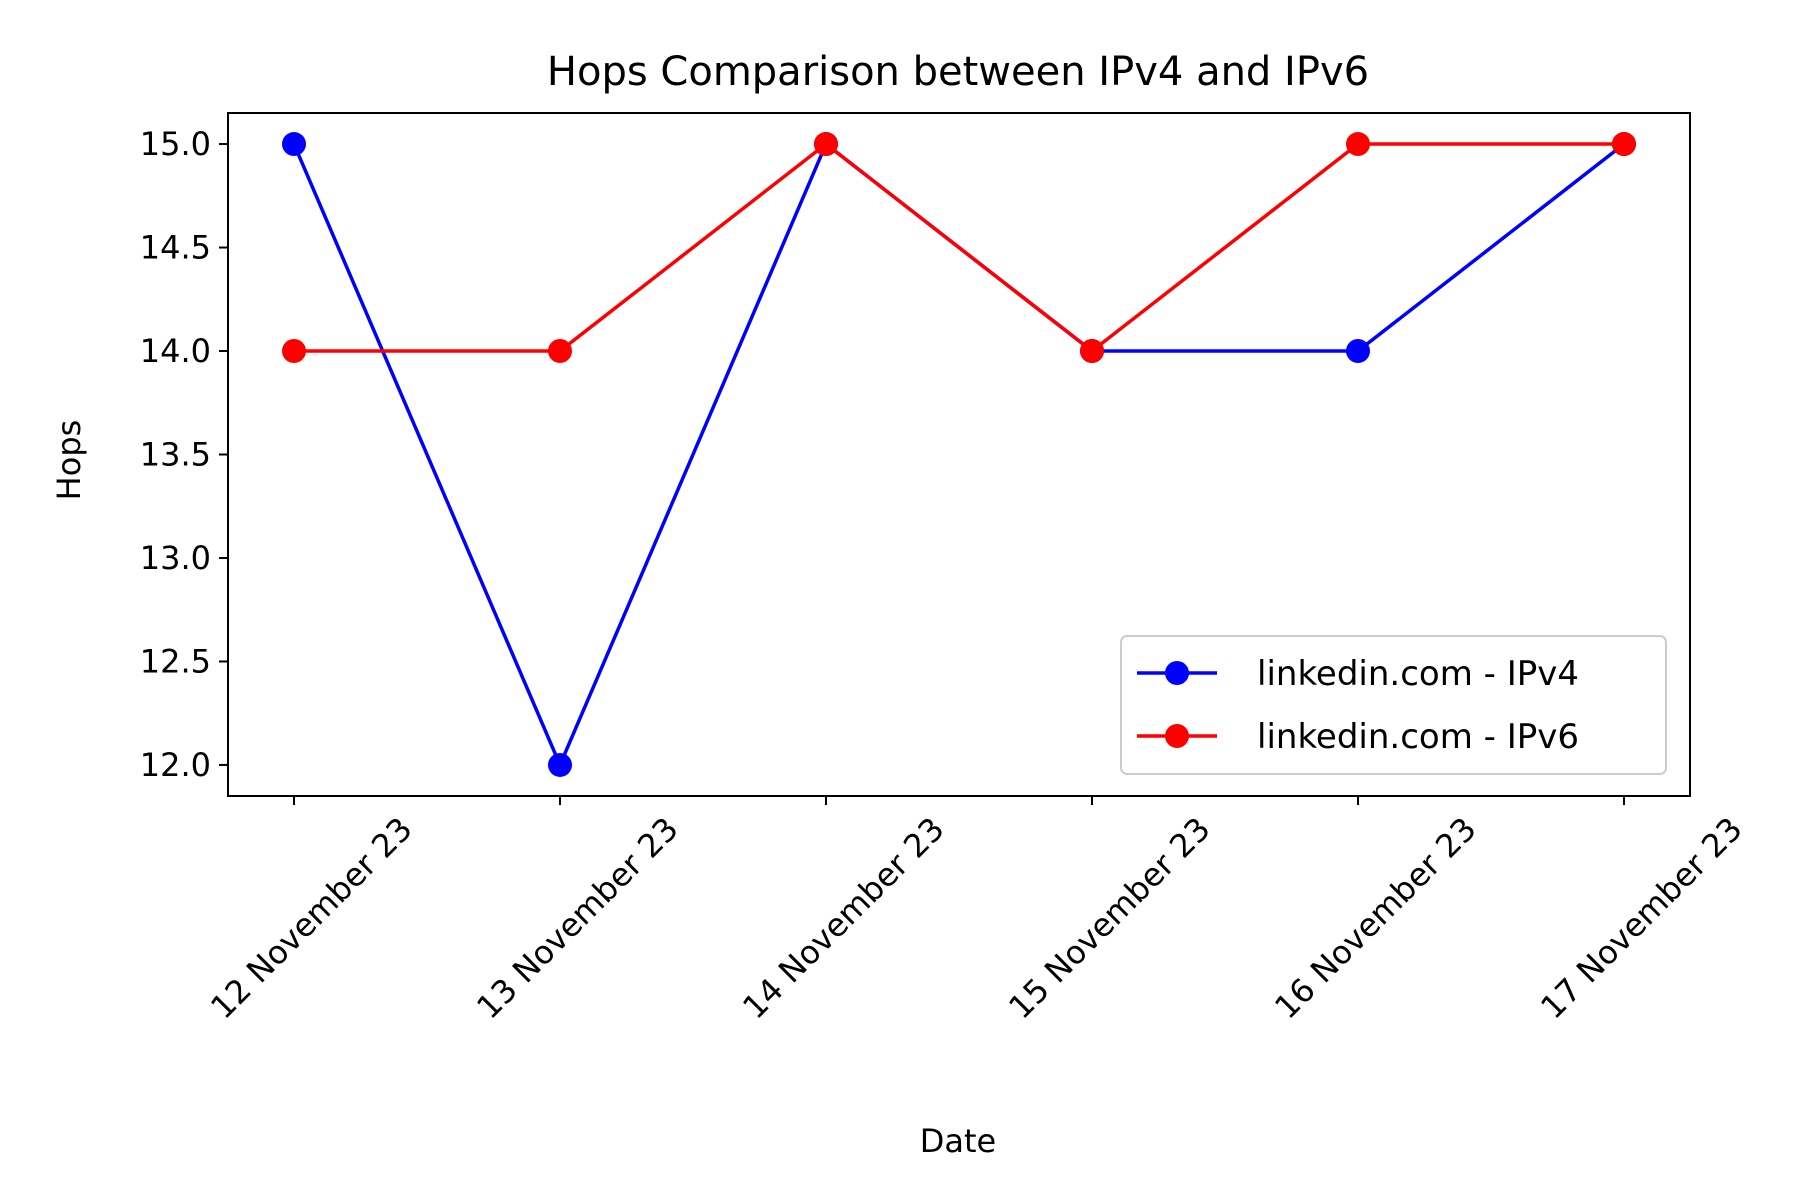  Describe the element at coordinates (1641, 918) in the screenshot. I see `x-tick-label: 17 November 23` at that location.